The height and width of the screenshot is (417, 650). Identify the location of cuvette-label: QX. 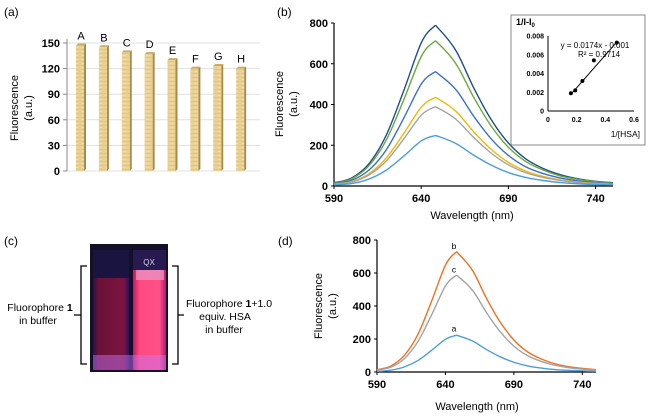
(149, 262).